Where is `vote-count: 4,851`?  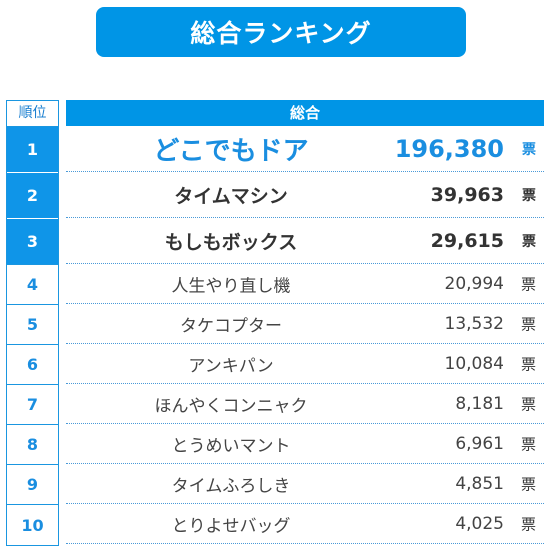
vote-count: 4,851 is located at coordinates (479, 483).